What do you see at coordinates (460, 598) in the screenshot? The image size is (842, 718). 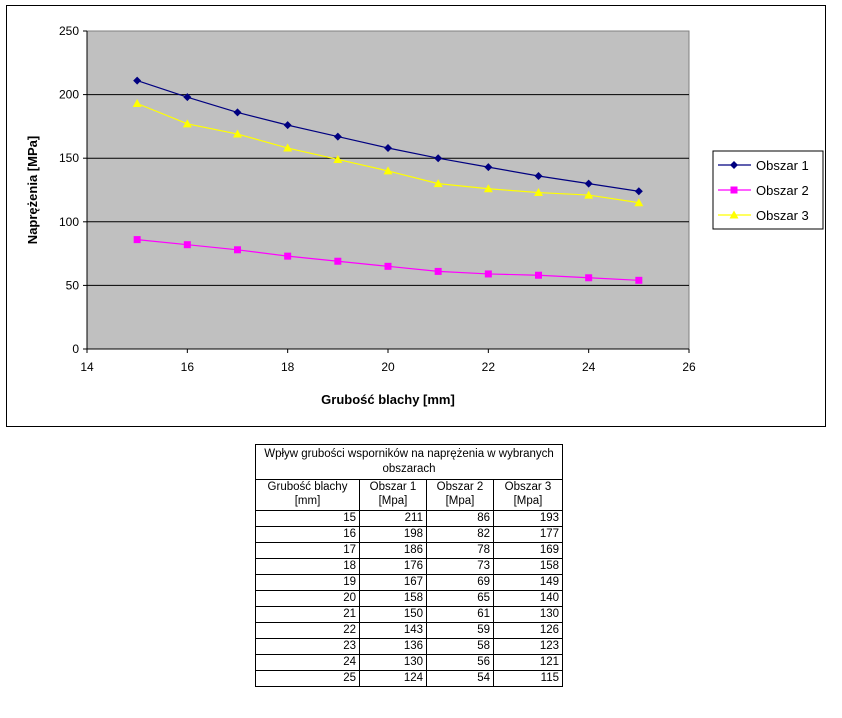 I see `table-cell: 65` at bounding box center [460, 598].